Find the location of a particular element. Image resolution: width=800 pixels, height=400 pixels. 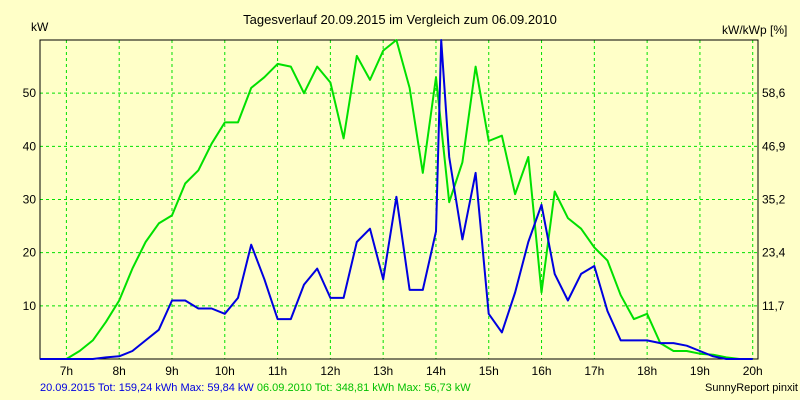

y-tick-label: 40 is located at coordinates (30, 146).